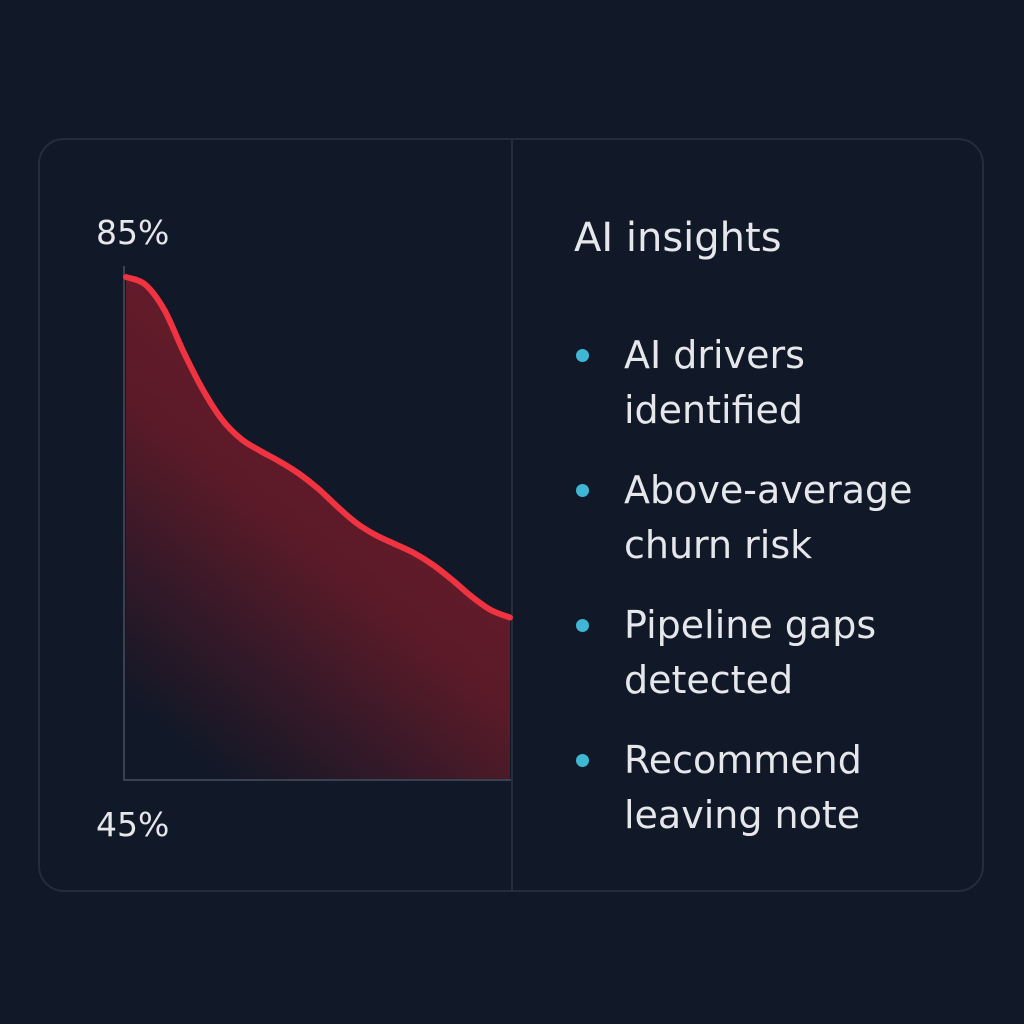  What do you see at coordinates (133, 824) in the screenshot?
I see `y-tick-label-bottom: 45%` at bounding box center [133, 824].